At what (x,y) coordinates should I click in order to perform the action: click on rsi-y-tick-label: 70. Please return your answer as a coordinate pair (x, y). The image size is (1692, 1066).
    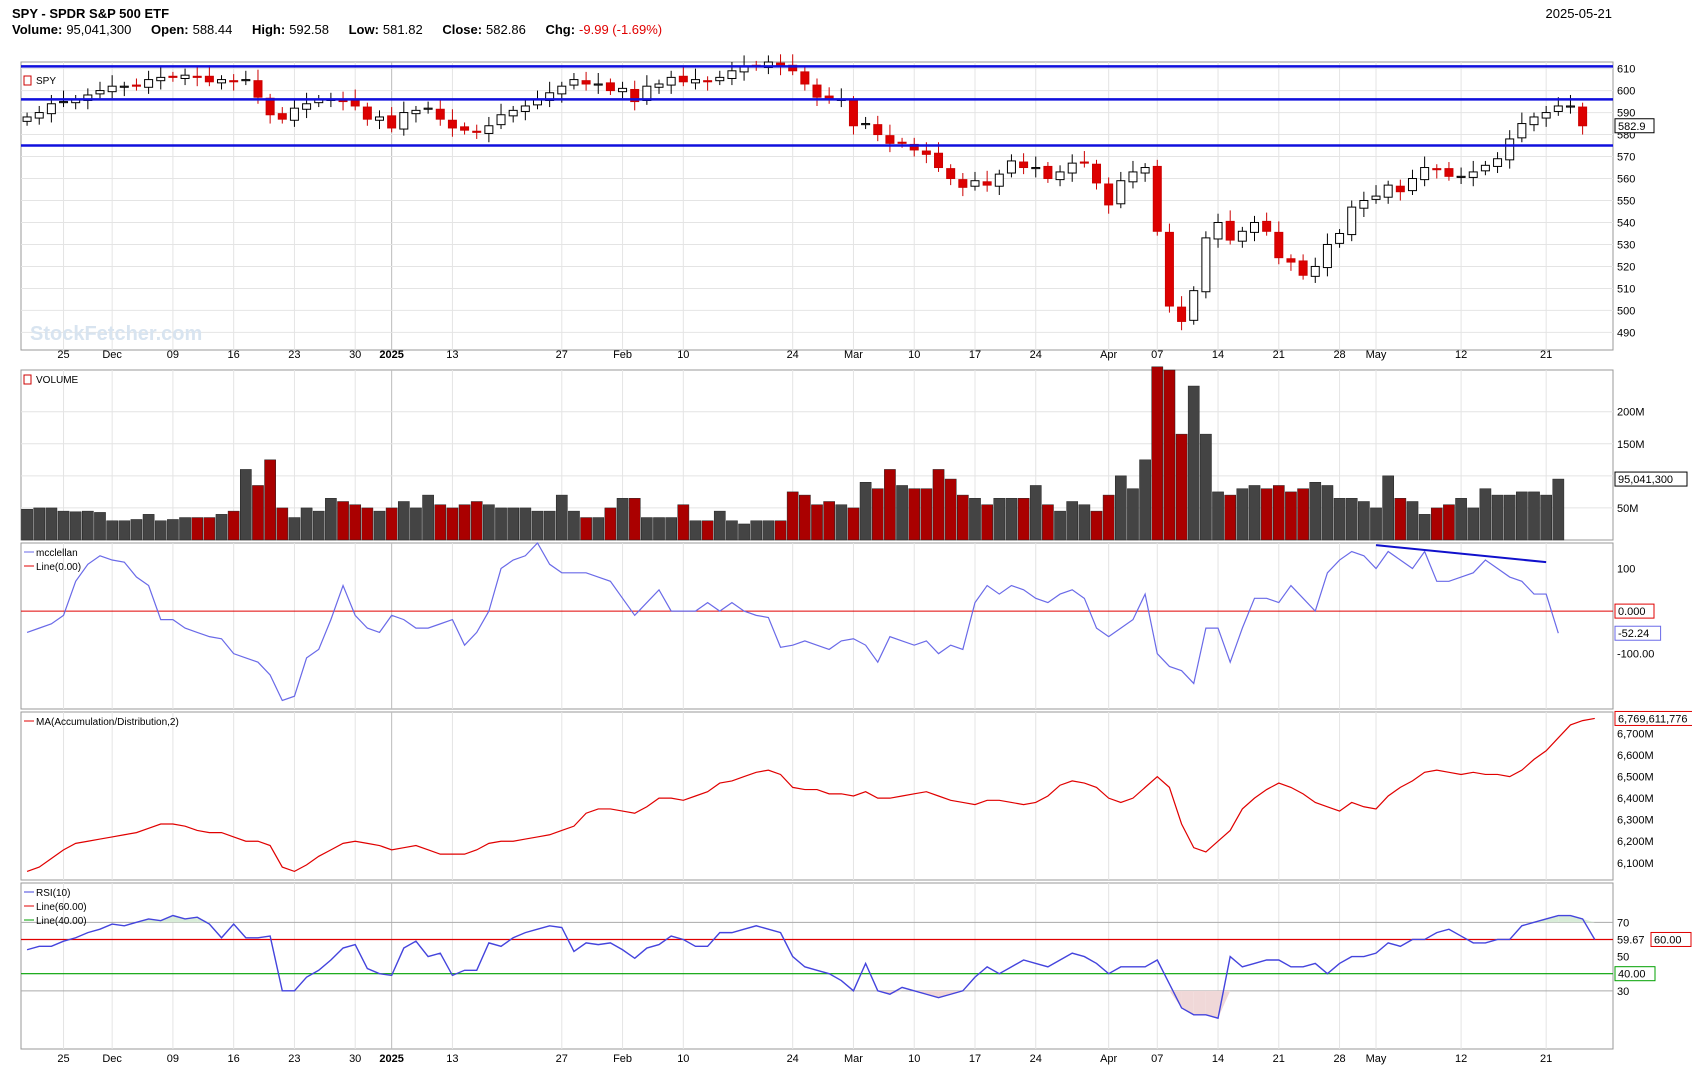
    Looking at the image, I should click on (1623, 923).